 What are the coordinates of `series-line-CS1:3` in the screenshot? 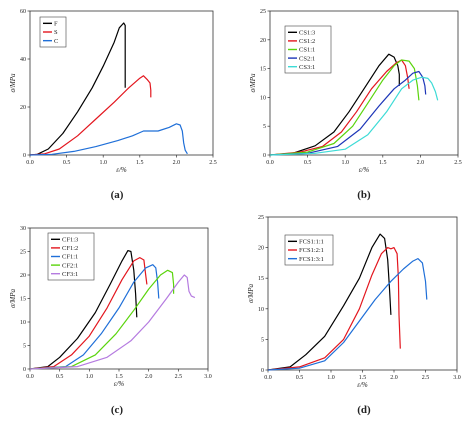 It's located at (334, 104).